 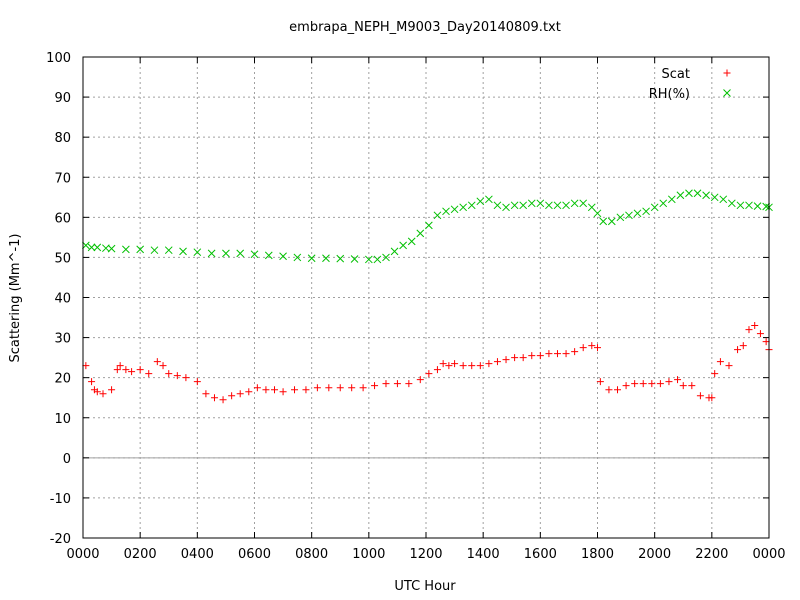 What do you see at coordinates (197, 554) in the screenshot?
I see `x-tick-label: 0400` at bounding box center [197, 554].